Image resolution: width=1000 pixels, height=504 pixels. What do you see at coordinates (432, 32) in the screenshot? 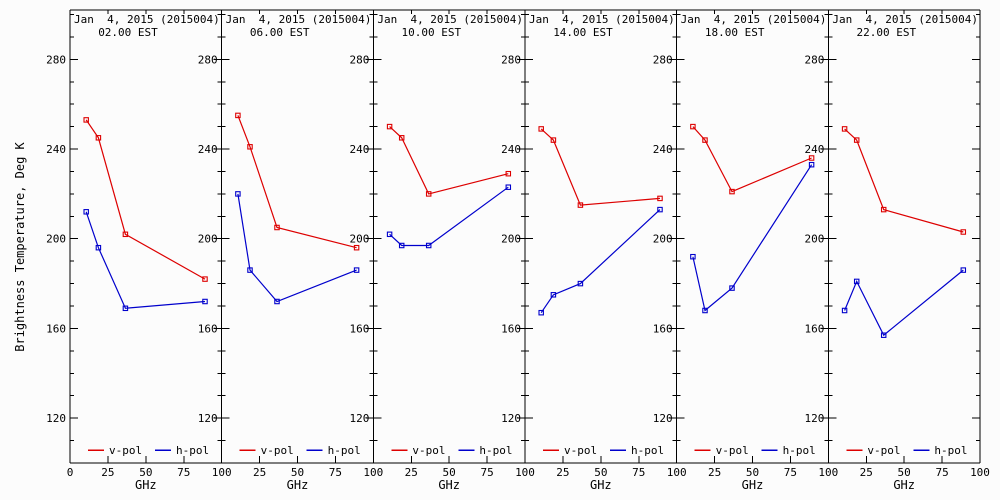
I see `panel-title-time: 10.00 EST` at bounding box center [432, 32].